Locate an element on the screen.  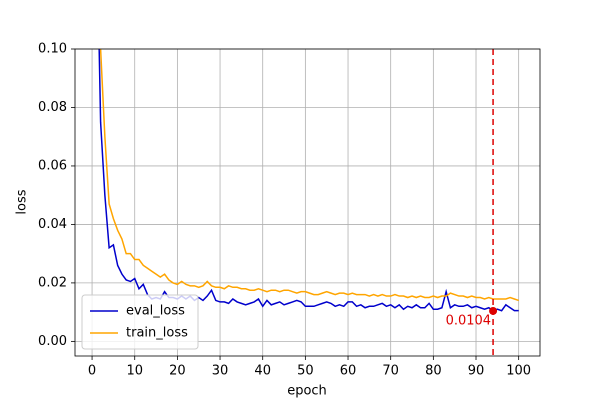
marker-point is located at coordinates (493, 310).